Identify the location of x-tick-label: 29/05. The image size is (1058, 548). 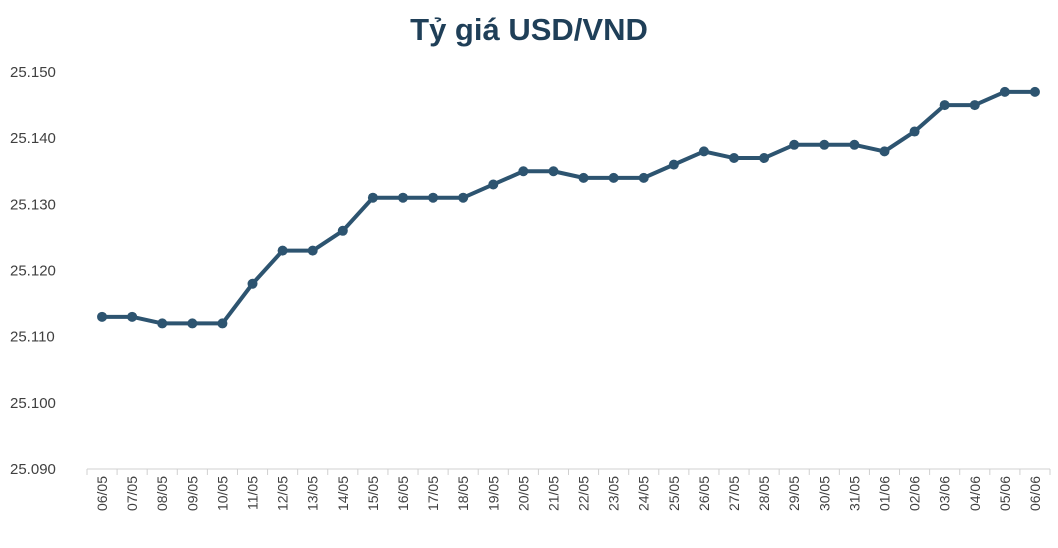
(794, 493).